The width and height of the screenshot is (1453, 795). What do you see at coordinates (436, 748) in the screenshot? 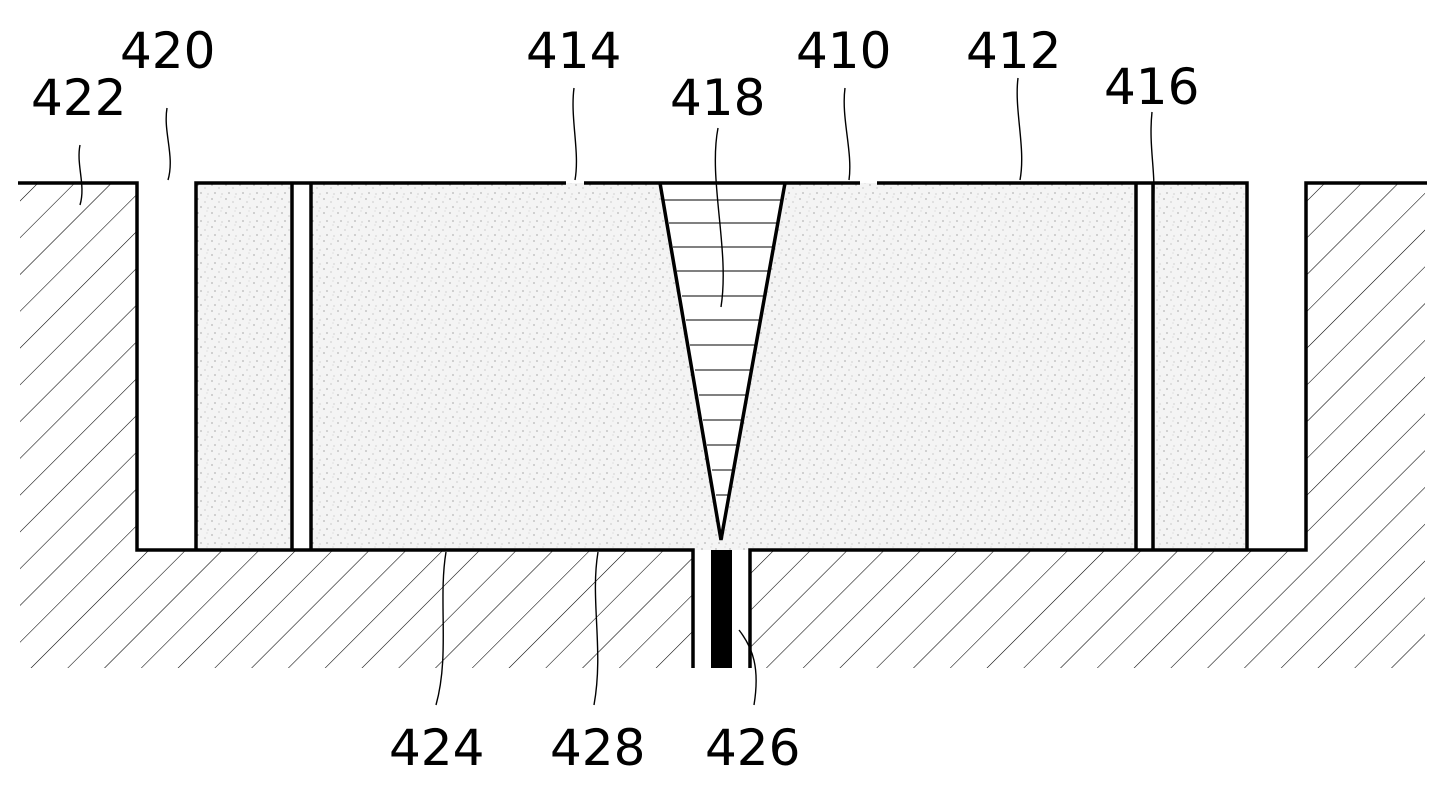
I see `label-424: 424` at bounding box center [436, 748].